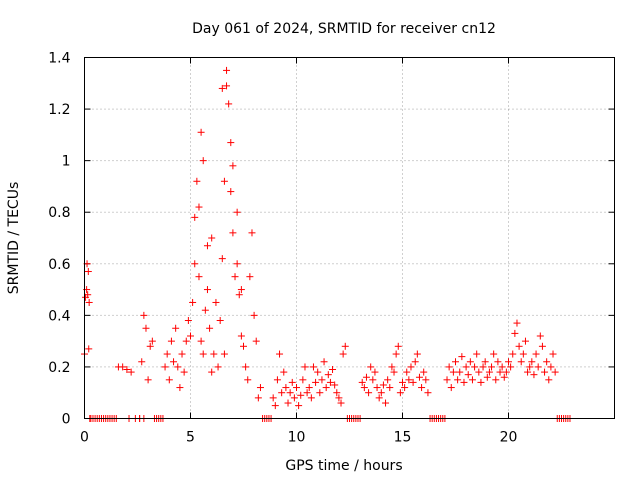 This screenshot has height=480, width=640. I want to click on y-tick-label: 0.4, so click(59, 316).